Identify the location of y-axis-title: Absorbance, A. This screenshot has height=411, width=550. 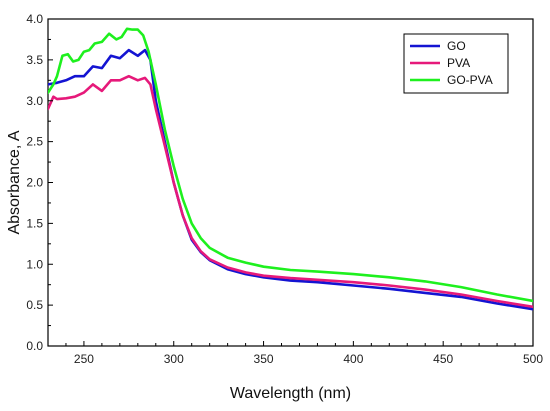
(14, 182).